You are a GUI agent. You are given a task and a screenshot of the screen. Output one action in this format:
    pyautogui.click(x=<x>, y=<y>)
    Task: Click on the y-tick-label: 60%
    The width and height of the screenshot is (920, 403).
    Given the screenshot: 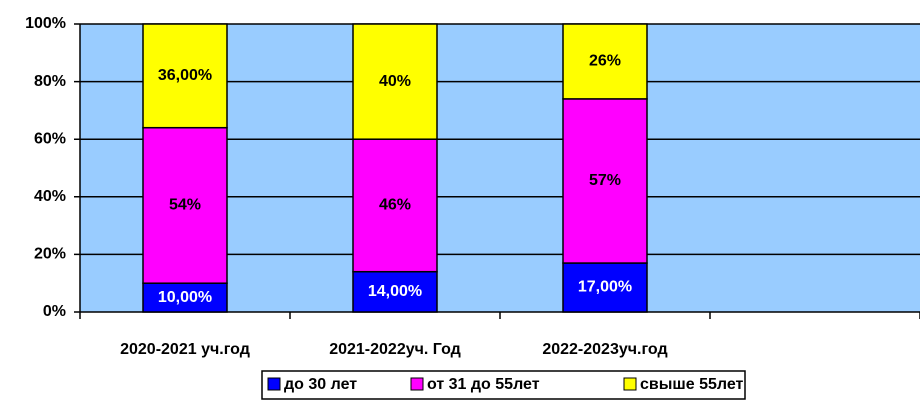 What is the action you would take?
    pyautogui.click(x=50, y=138)
    